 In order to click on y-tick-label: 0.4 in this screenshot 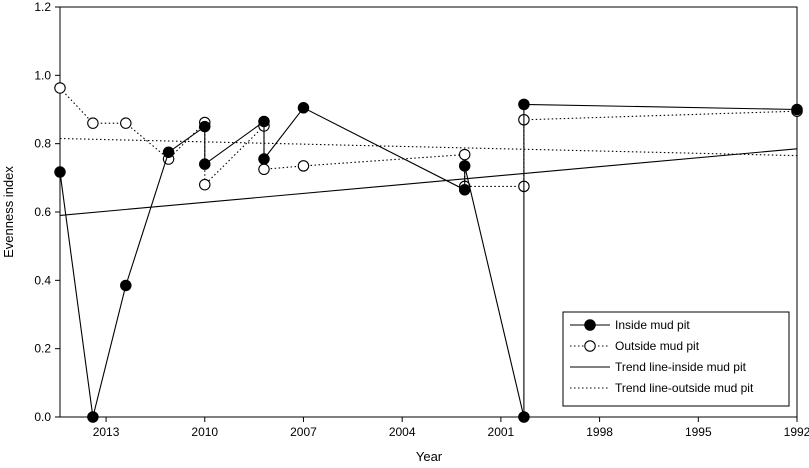, I will do `click(42, 280)`.